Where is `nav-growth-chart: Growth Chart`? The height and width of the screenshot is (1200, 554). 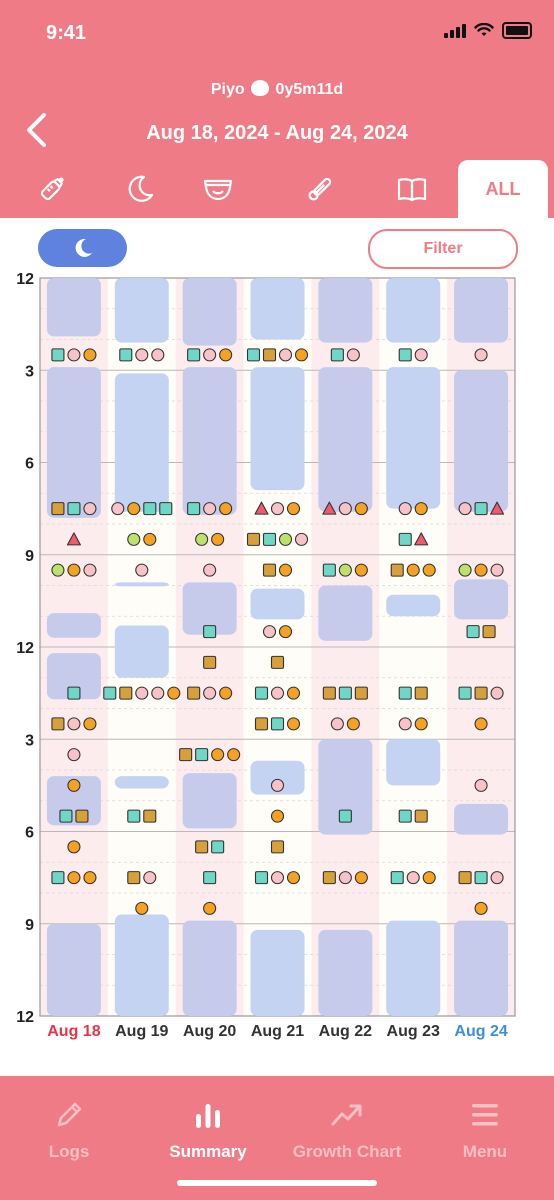 nav-growth-chart: Growth Chart is located at coordinates (347, 1121).